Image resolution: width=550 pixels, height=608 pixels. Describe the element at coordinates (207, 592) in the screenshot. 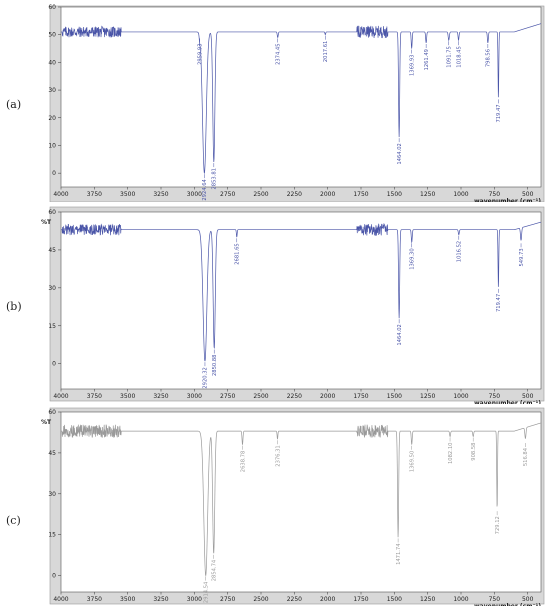

I see `peak-label: 2914.54` at that location.